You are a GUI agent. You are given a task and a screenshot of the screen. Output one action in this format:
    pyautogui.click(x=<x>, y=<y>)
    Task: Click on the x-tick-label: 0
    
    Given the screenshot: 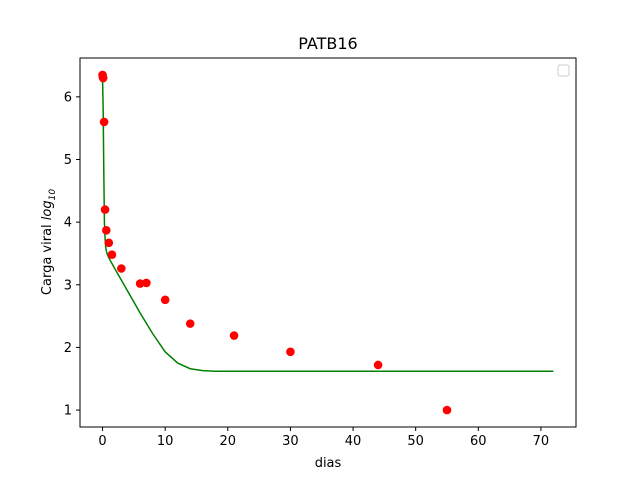 What is the action you would take?
    pyautogui.click(x=102, y=441)
    